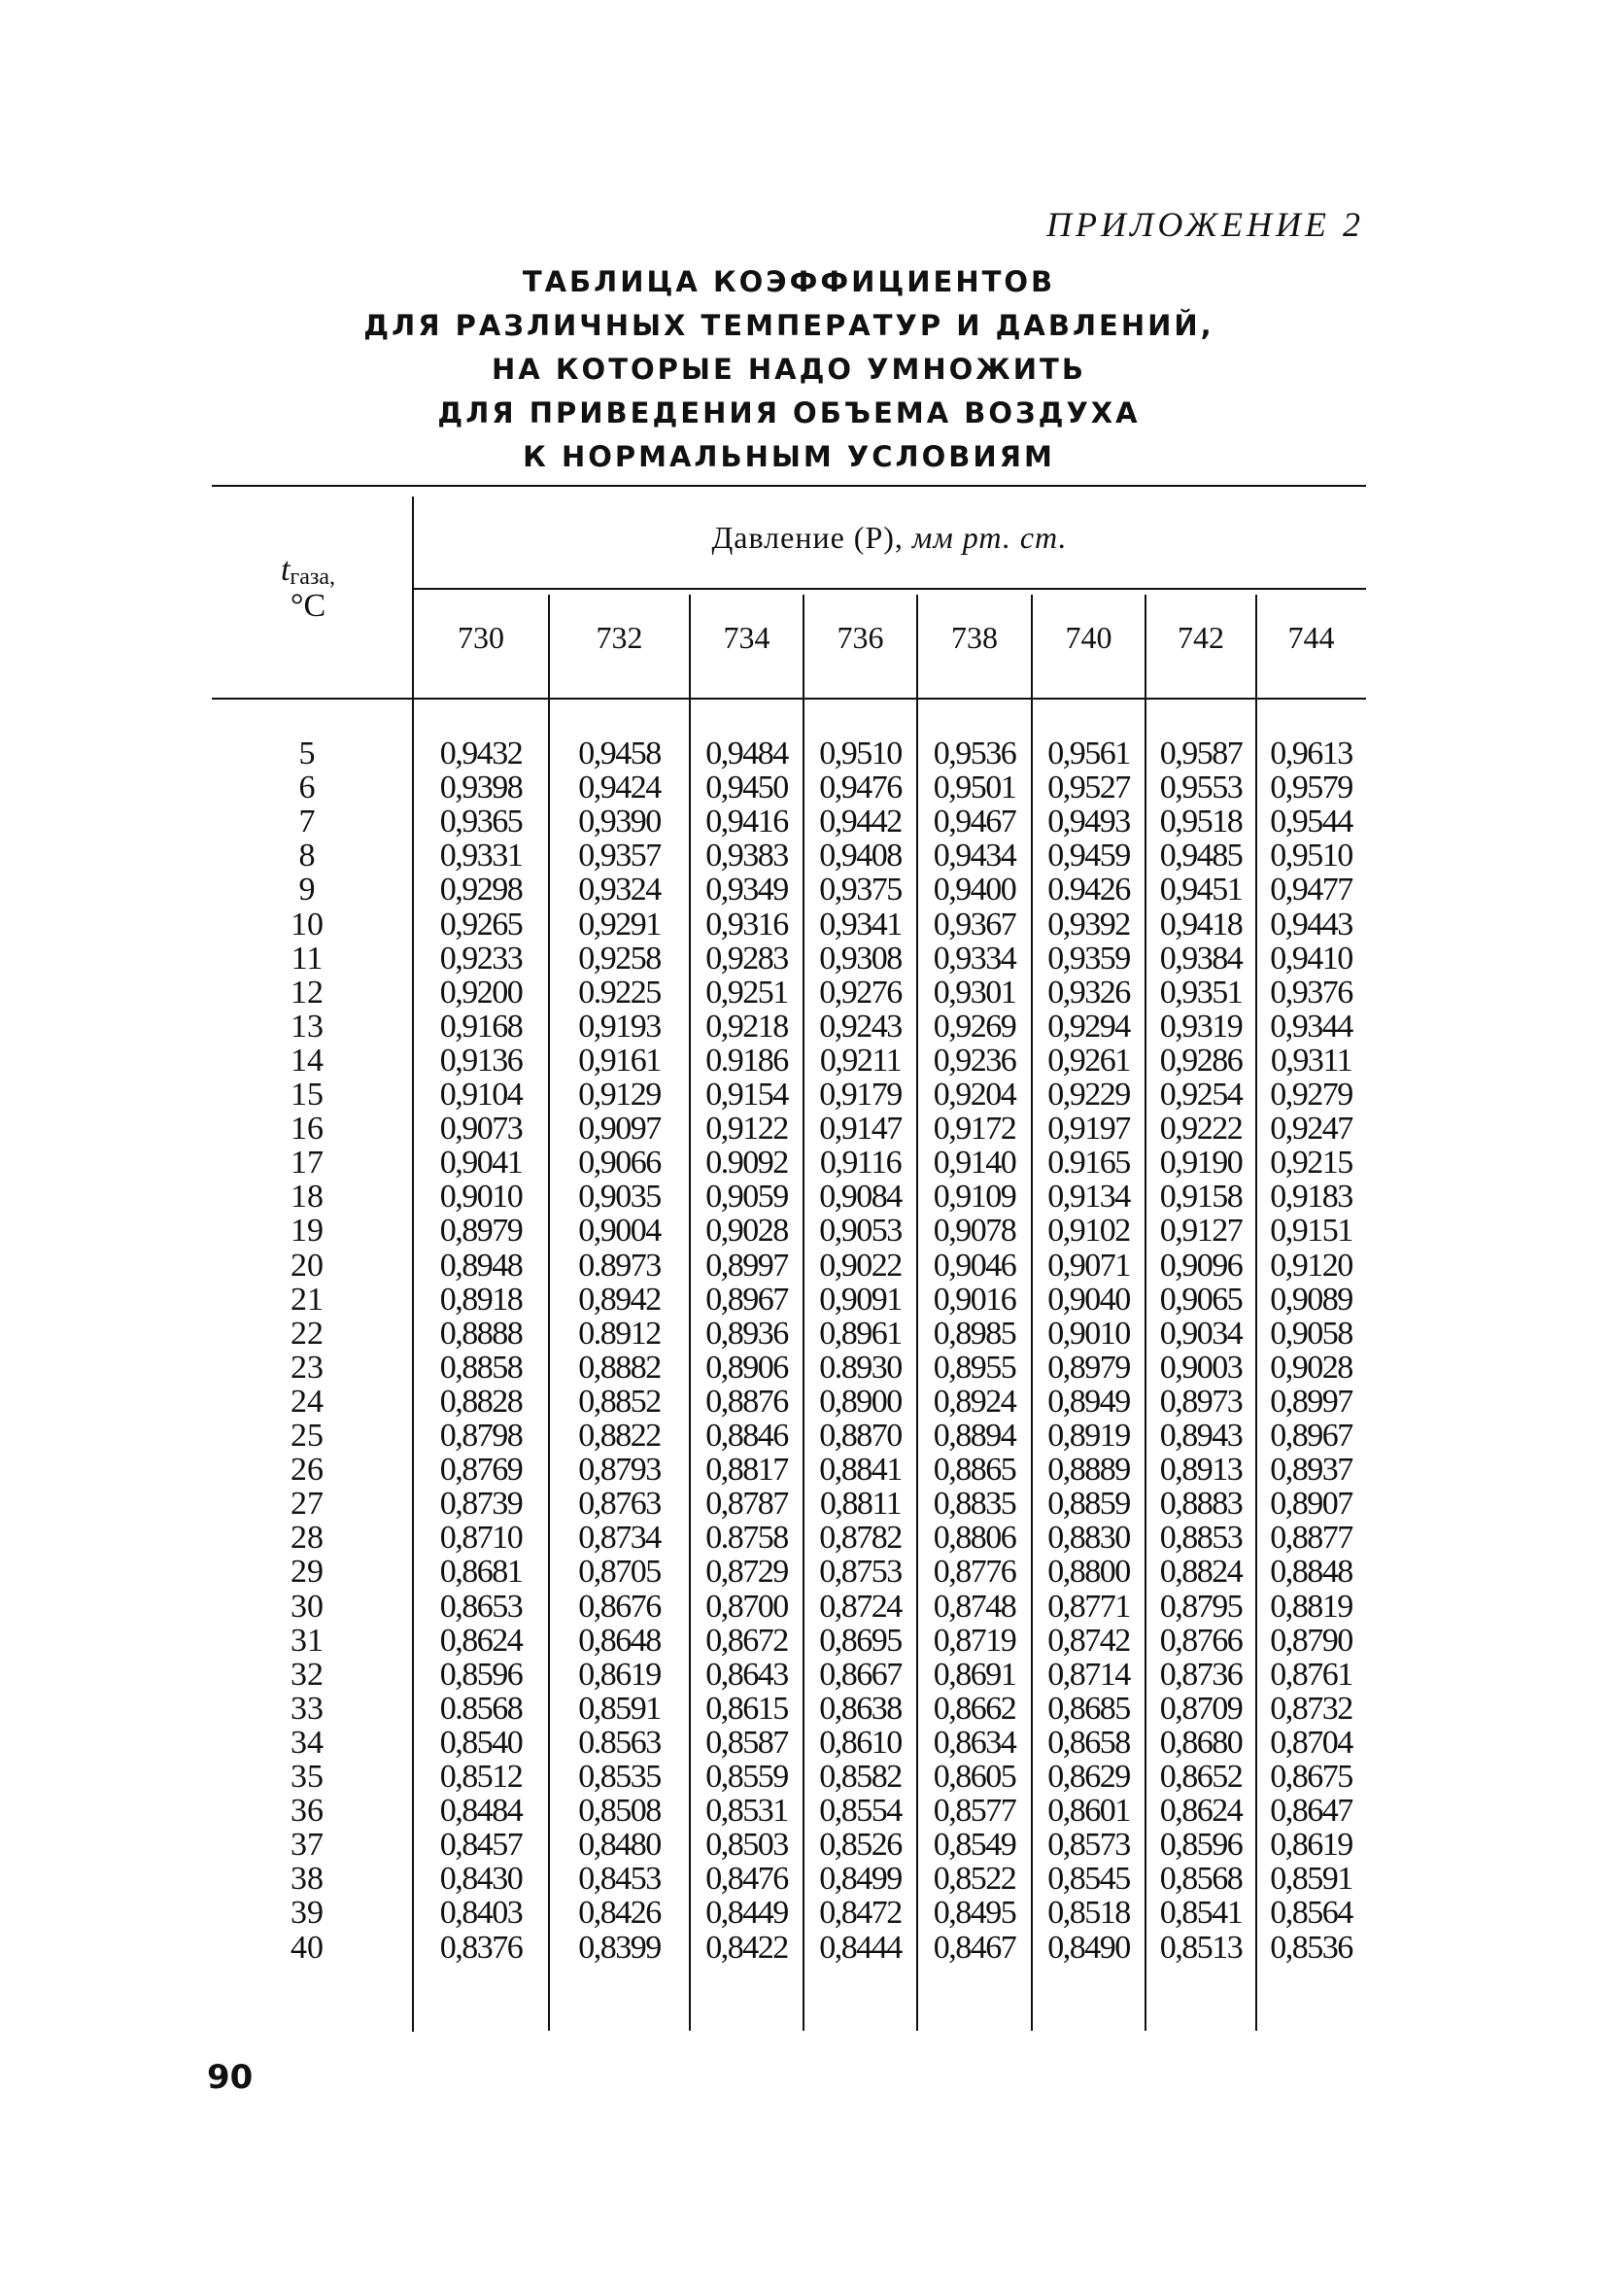 This screenshot has width=1607, height=2296. What do you see at coordinates (481, 1777) in the screenshot?
I see `coefficient-cell: 0,8512` at bounding box center [481, 1777].